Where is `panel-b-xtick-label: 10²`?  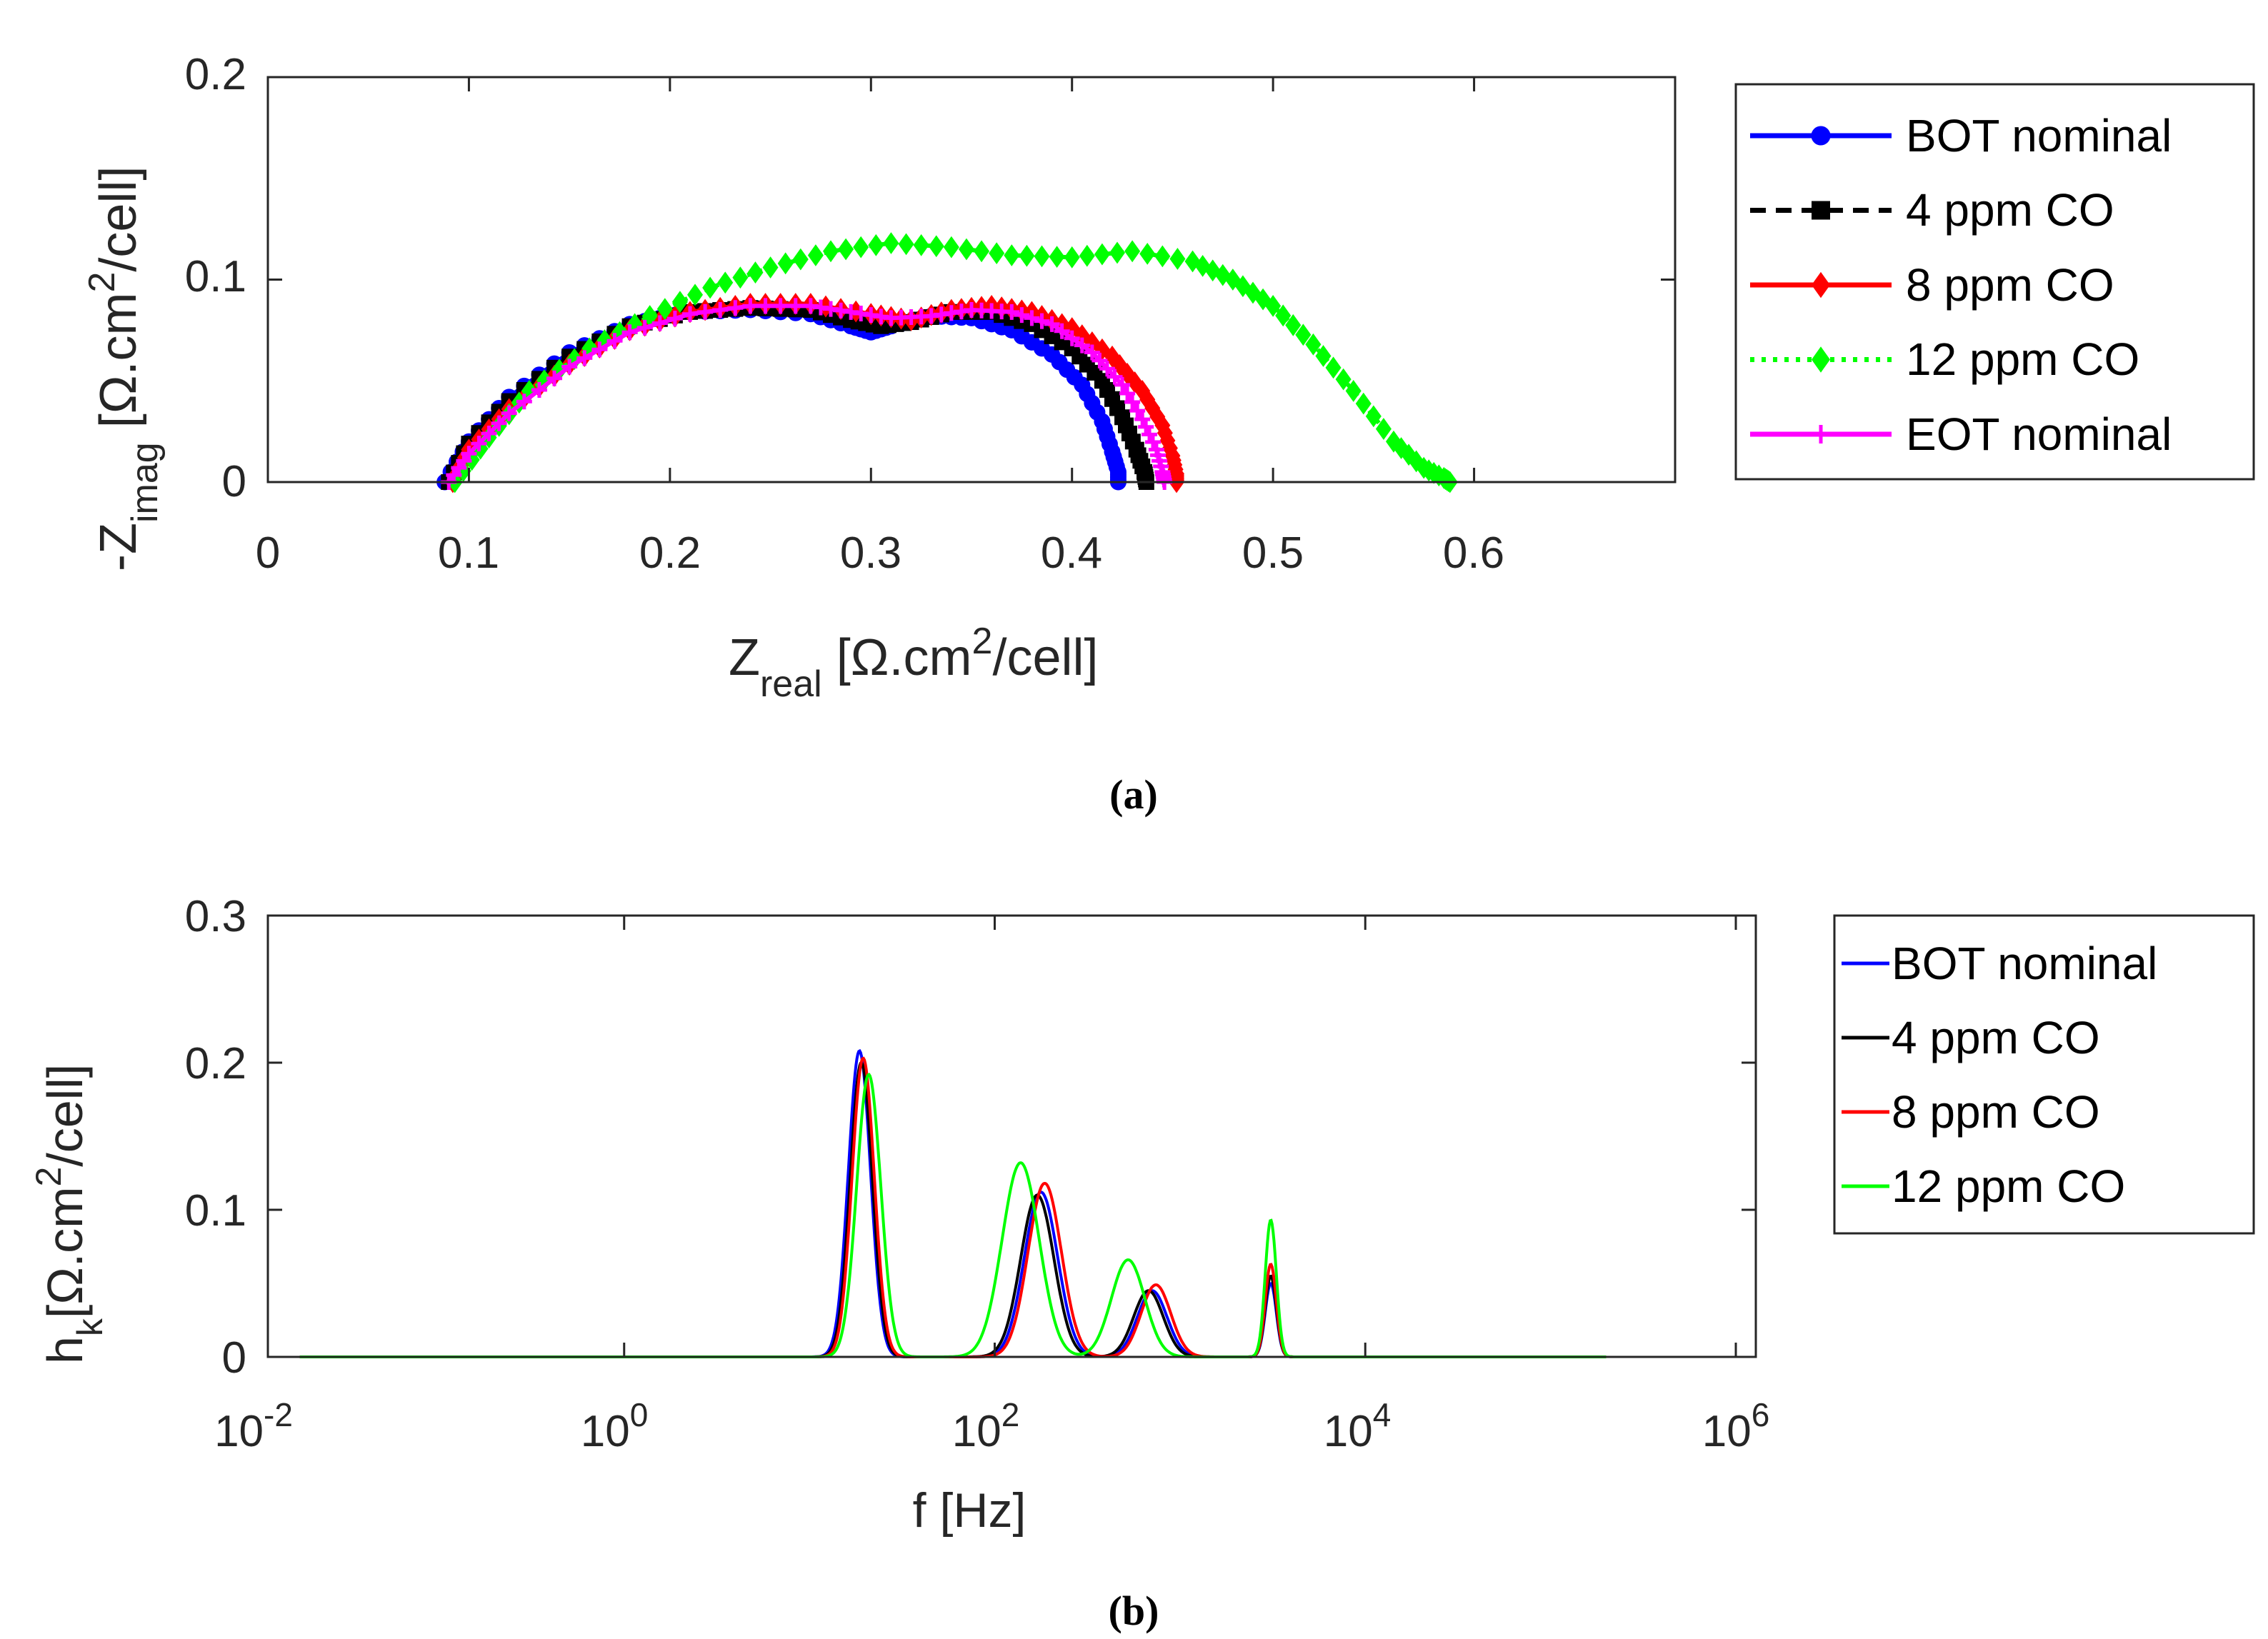
panel-b-xtick-label: 10² is located at coordinates (986, 1426).